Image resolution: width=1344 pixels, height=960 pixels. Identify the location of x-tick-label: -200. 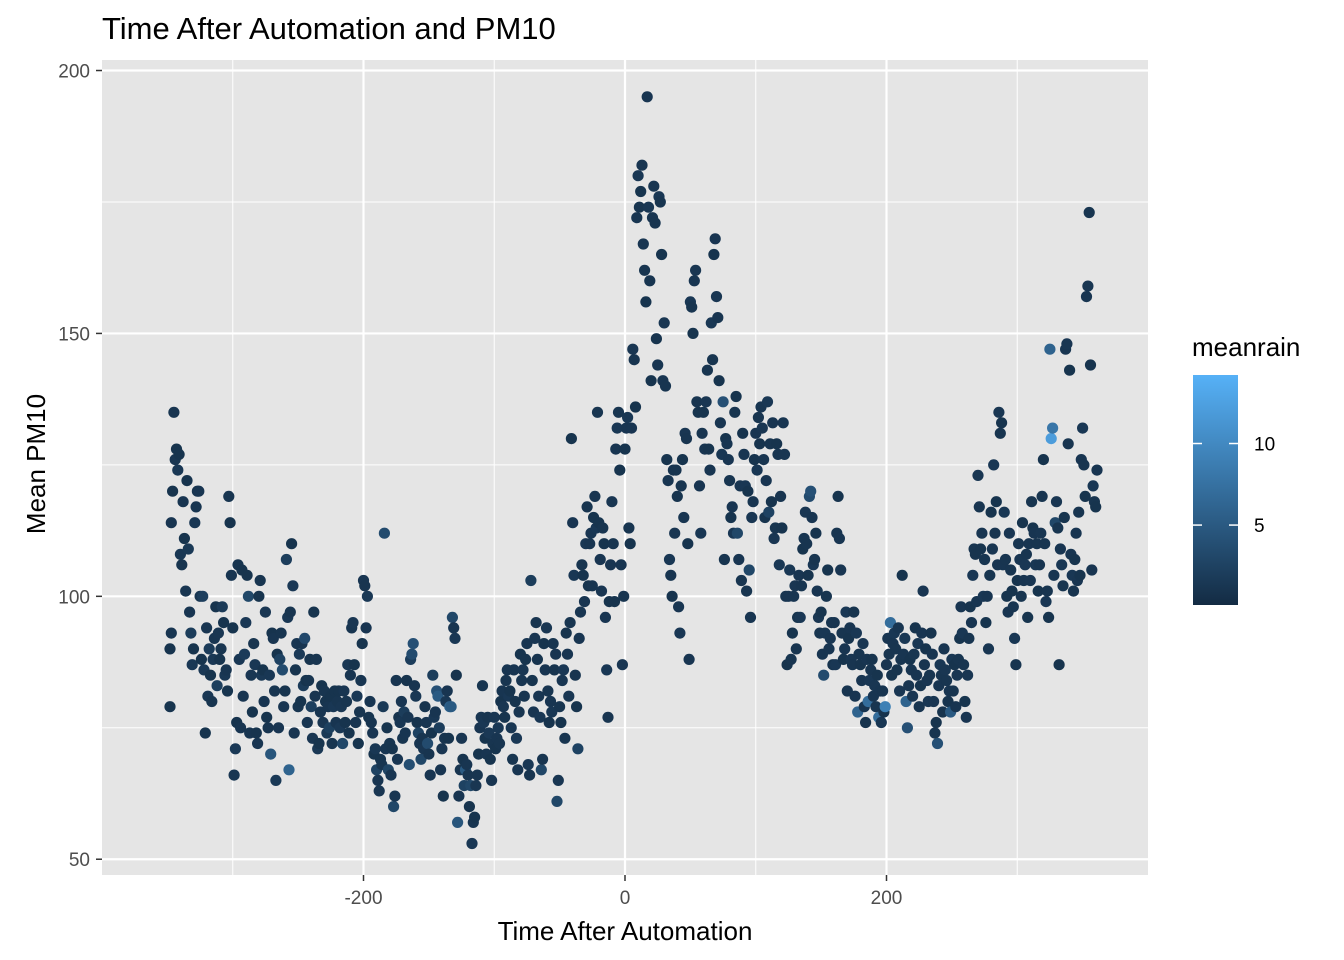
(363, 898).